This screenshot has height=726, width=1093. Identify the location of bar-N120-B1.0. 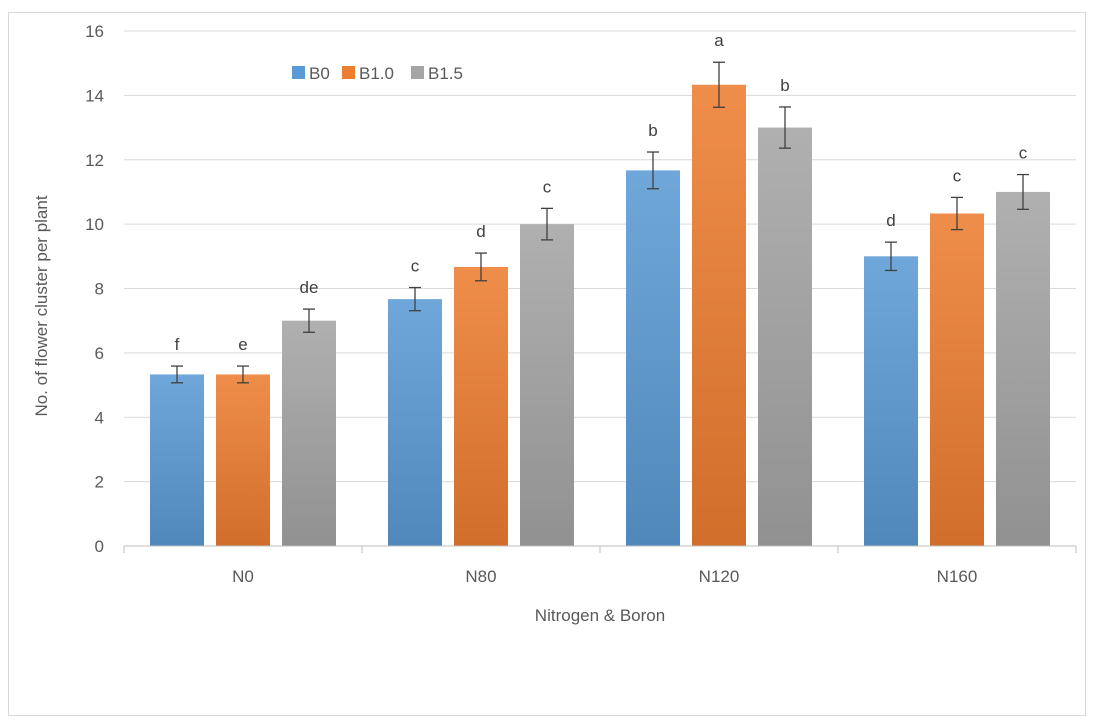
(719, 315).